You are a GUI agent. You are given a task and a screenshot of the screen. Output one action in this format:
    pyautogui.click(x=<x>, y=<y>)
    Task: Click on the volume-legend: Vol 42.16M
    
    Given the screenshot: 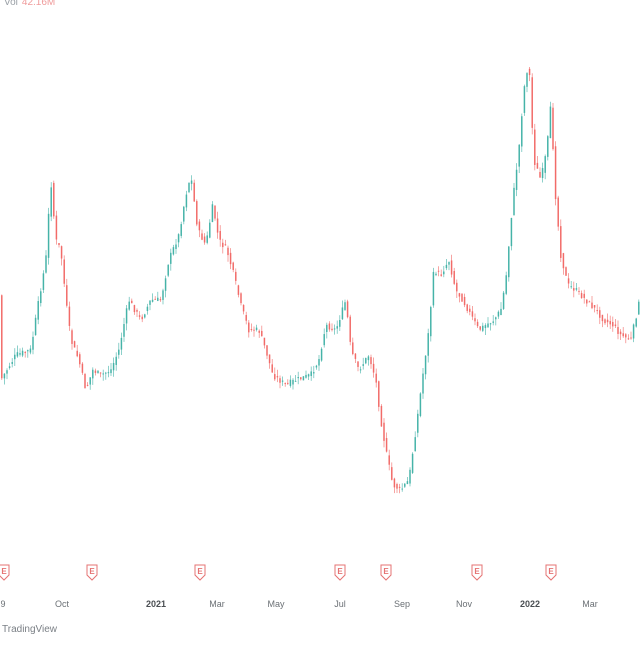 What is the action you would take?
    pyautogui.click(x=29, y=4)
    